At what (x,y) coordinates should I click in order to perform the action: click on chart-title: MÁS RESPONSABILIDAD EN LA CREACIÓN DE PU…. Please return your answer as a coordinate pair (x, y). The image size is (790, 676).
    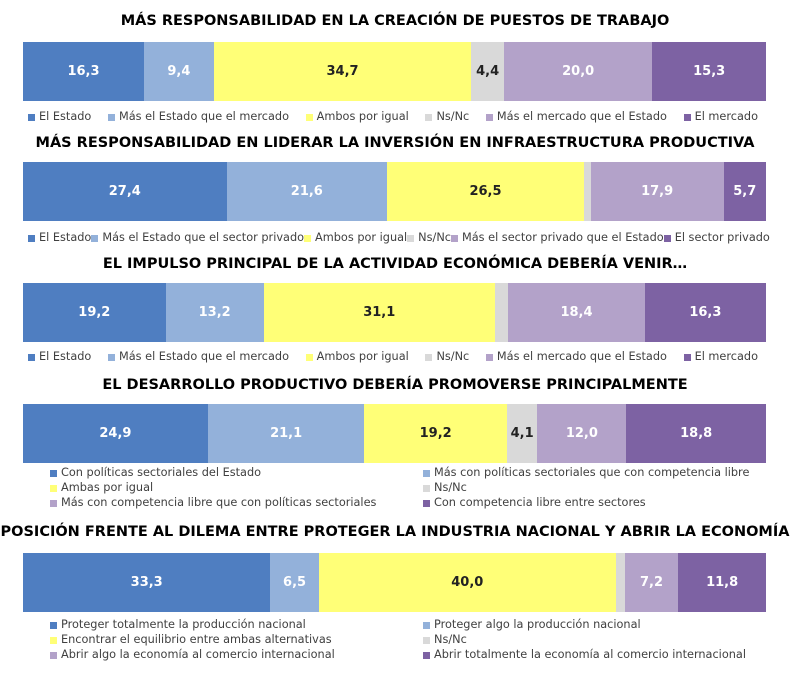
    Looking at the image, I should click on (395, 21).